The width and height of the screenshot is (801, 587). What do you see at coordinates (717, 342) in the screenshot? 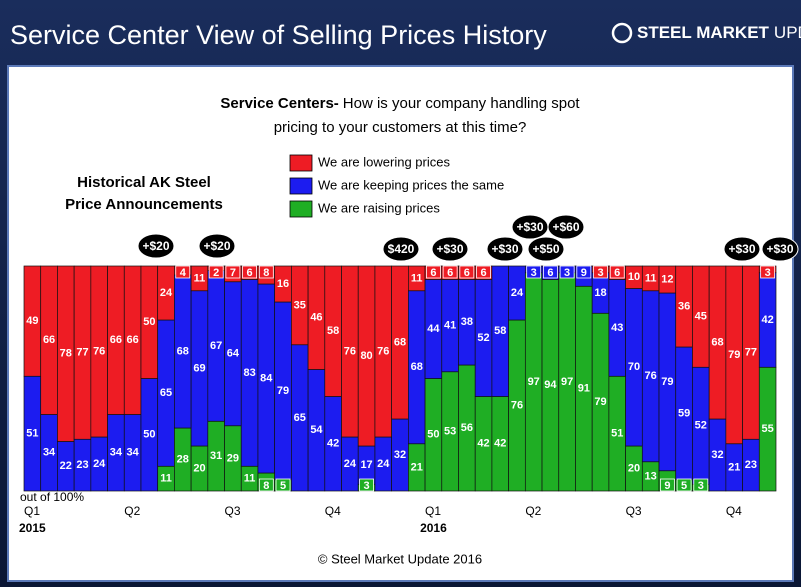
I see `data-label: 68` at bounding box center [717, 342].